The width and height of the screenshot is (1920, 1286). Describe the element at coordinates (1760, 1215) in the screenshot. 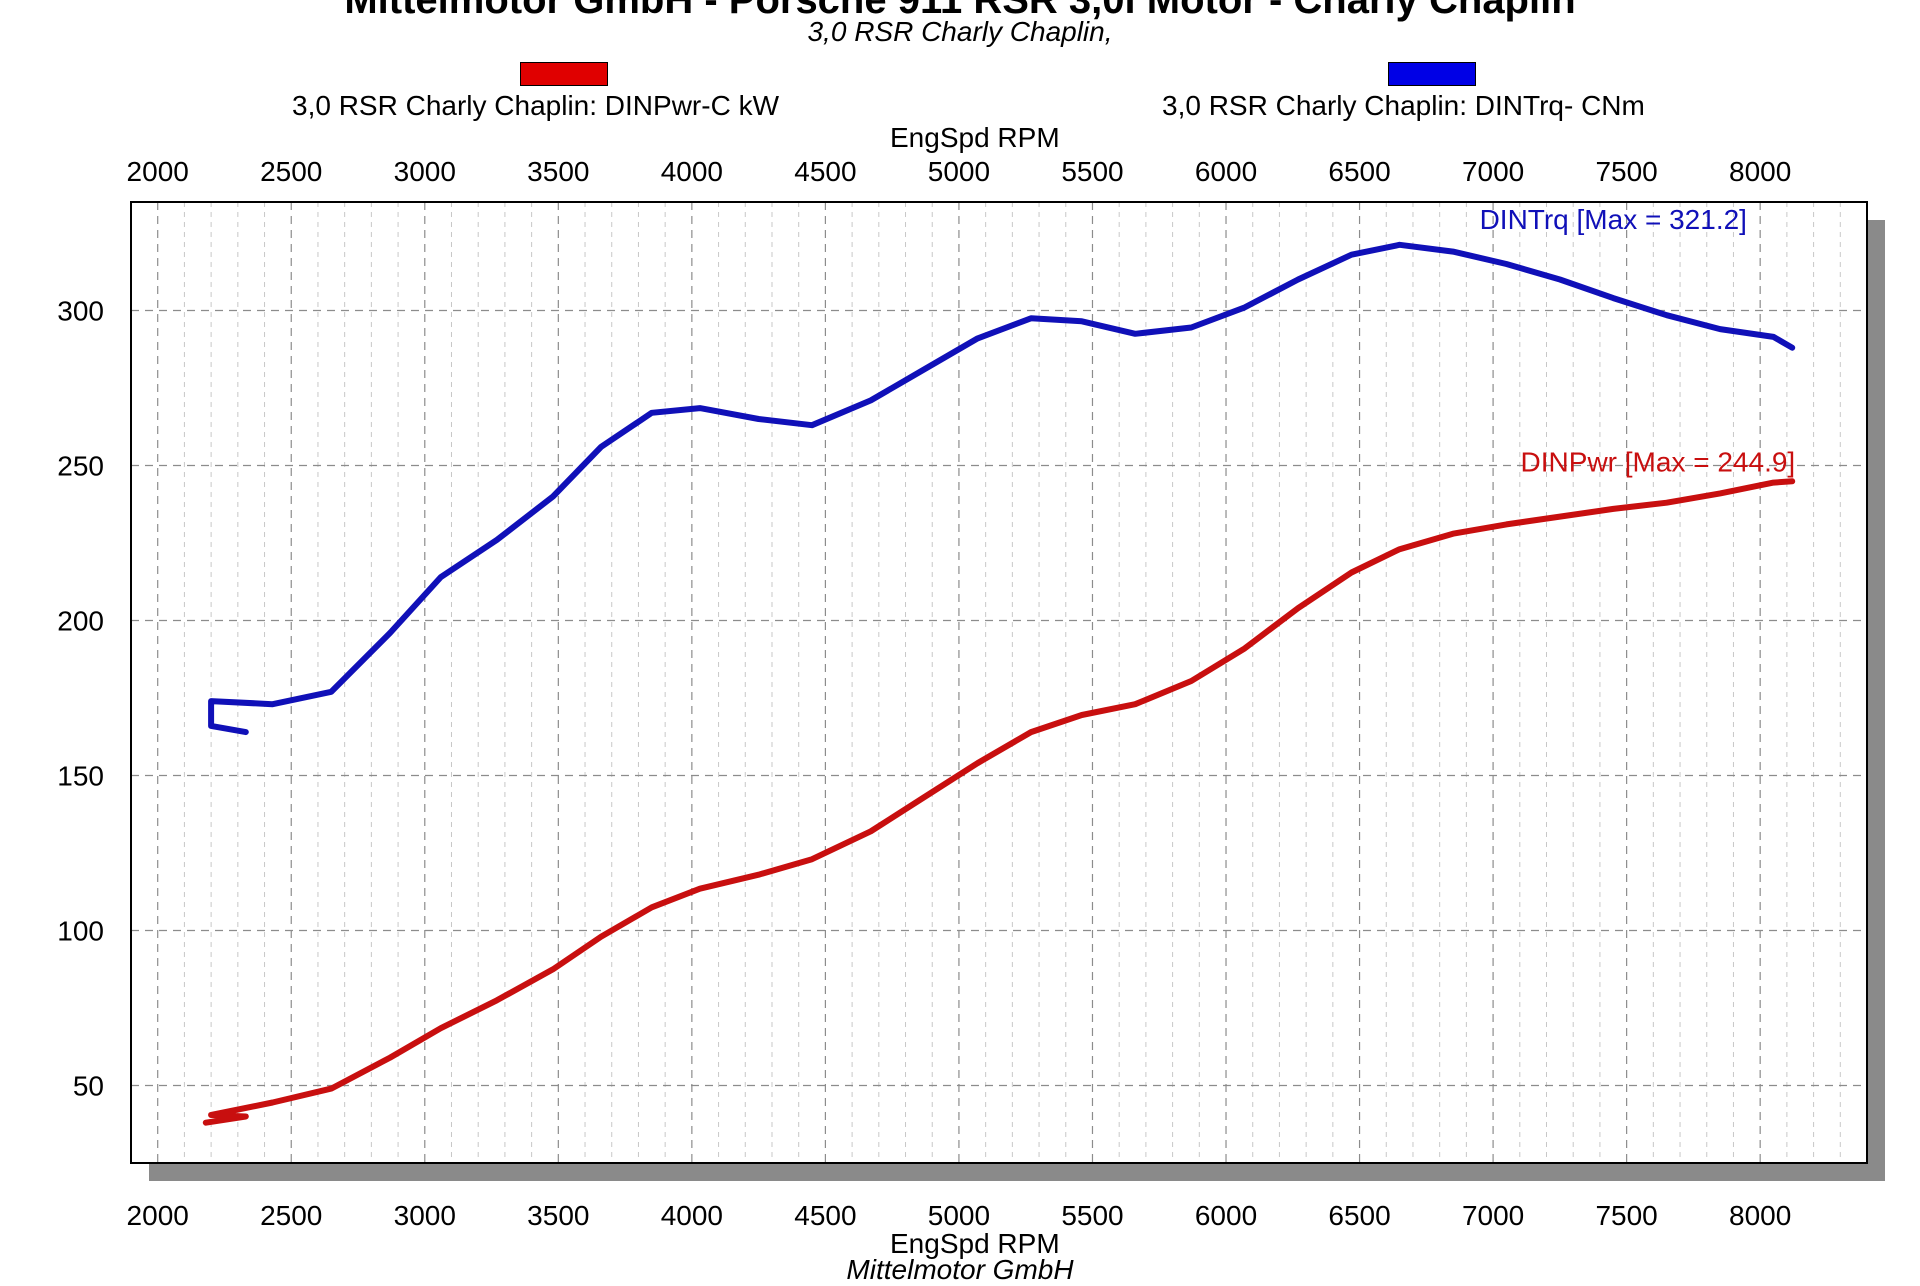

I see `x-tick-label-bottom: 8000` at that location.